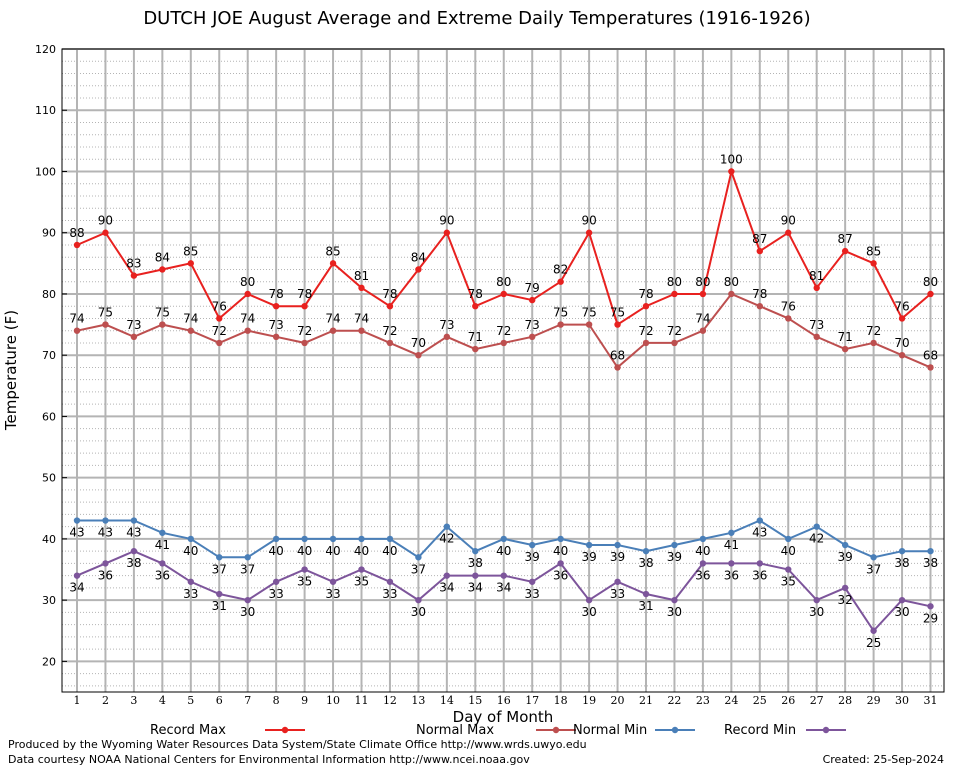 The image size is (954, 768). I want to click on y-axis-label: Temperature (F), so click(11, 370).